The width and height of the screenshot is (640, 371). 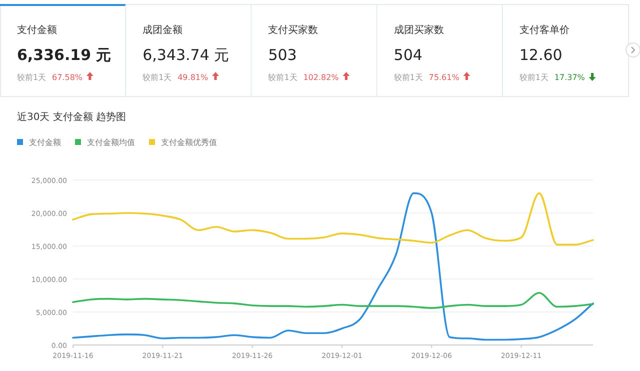 I want to click on legend-label: 支付金额均值, so click(x=111, y=142).